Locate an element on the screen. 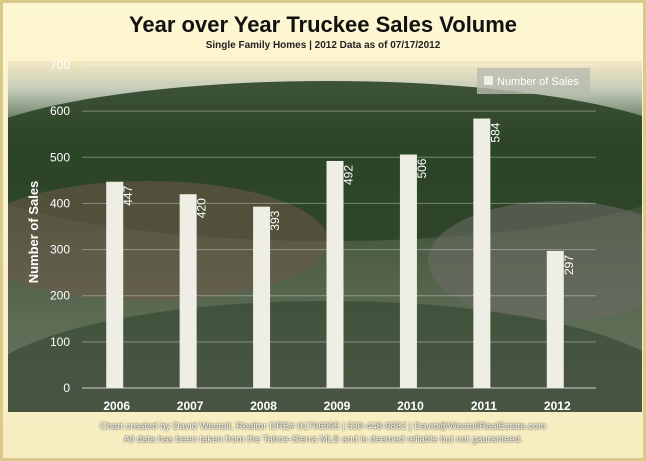  y-axis-label: Number of Sales is located at coordinates (33, 232).